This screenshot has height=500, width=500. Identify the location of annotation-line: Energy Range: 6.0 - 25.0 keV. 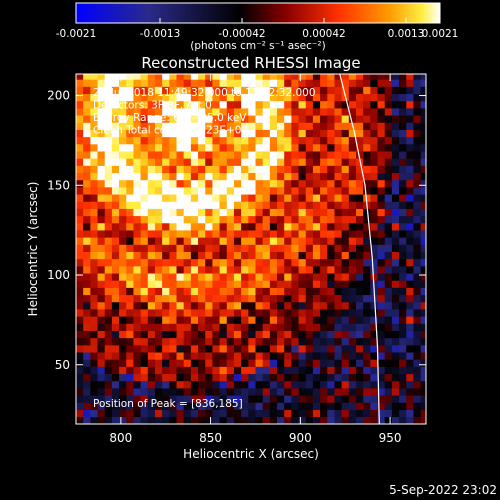
(170, 118).